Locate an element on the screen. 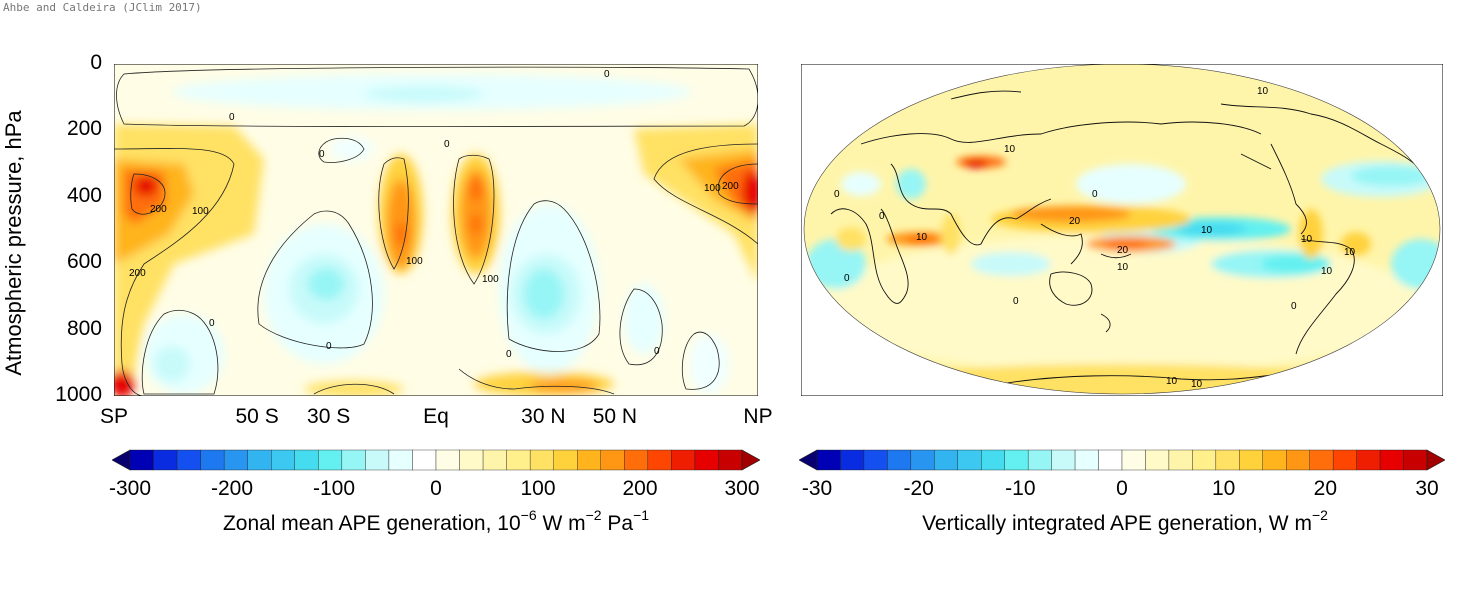  colorbar-left is located at coordinates (436, 460).